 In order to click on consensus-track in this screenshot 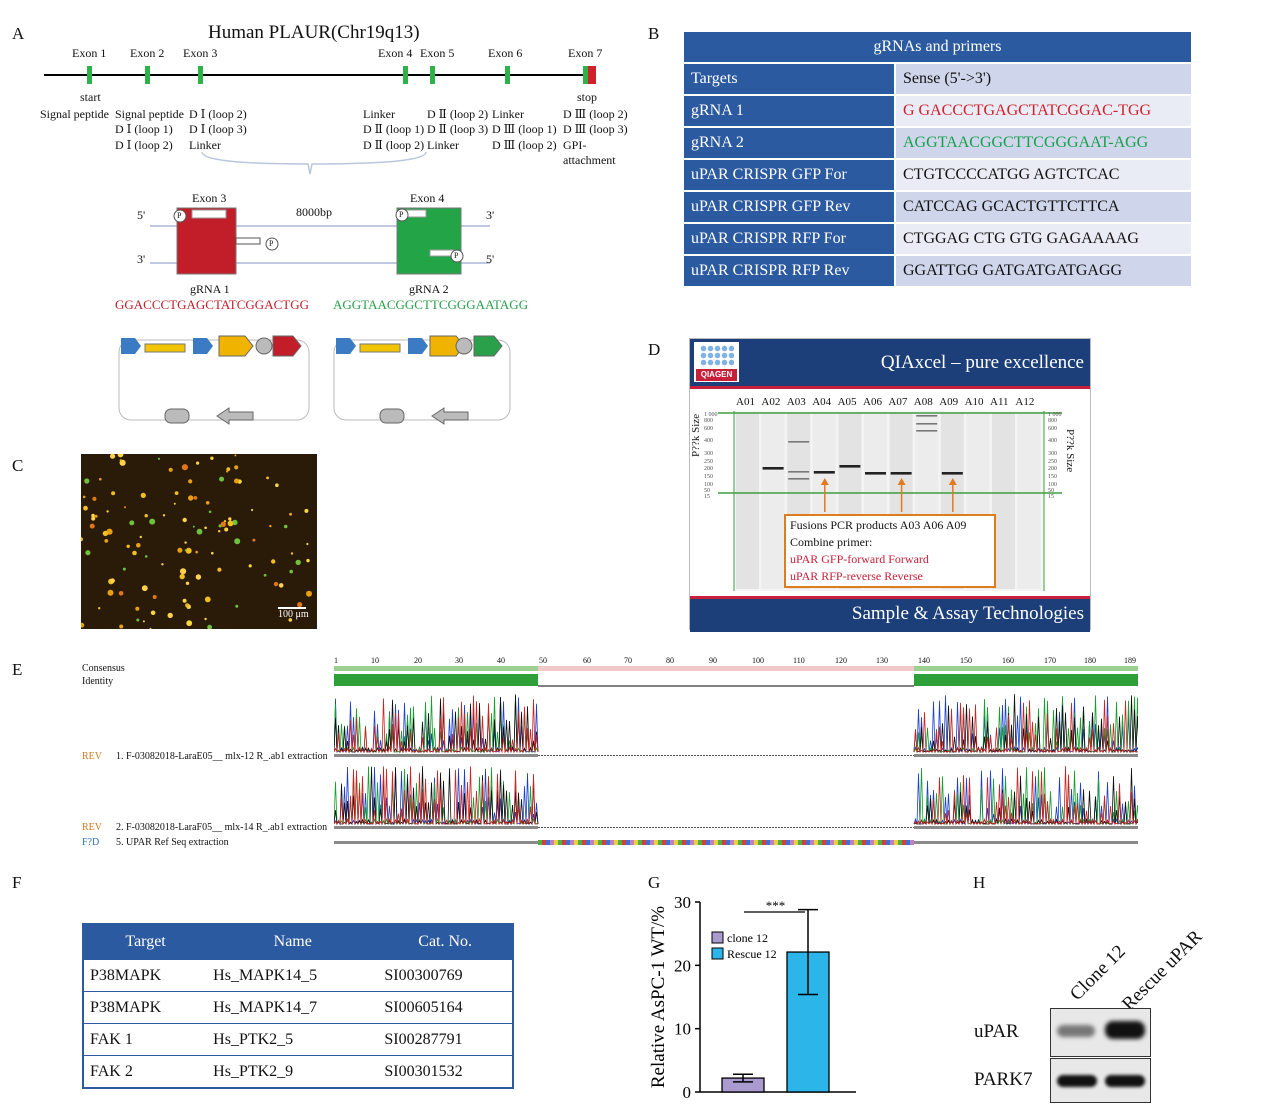, I will do `click(736, 668)`.